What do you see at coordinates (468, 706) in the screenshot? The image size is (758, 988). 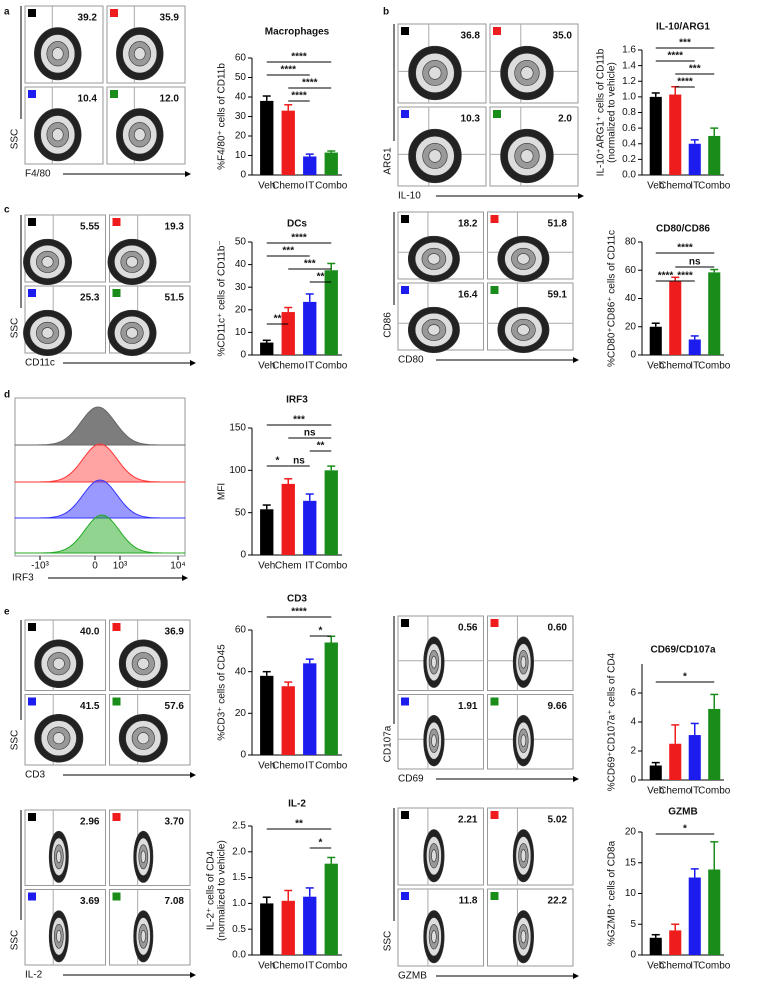 I see `gate-percent: 1.91` at bounding box center [468, 706].